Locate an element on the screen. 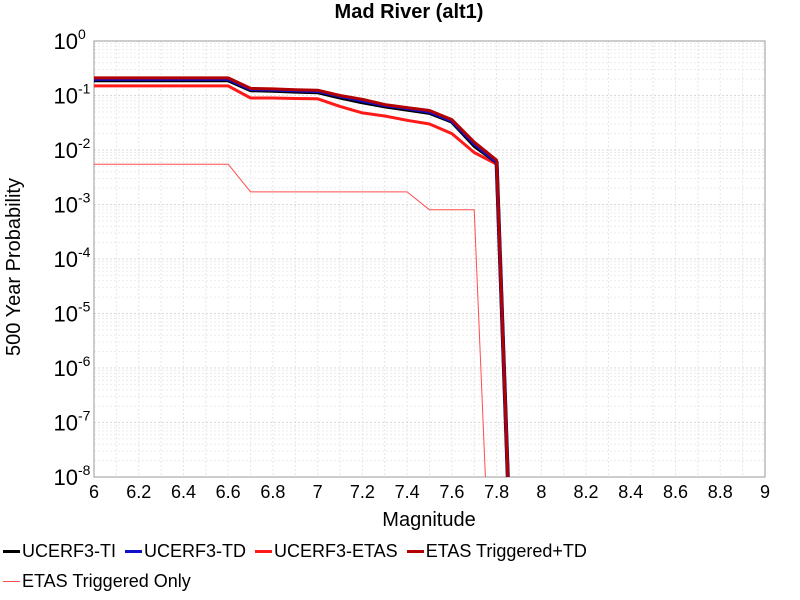  x-tick-label: 7.2 is located at coordinates (362, 492).